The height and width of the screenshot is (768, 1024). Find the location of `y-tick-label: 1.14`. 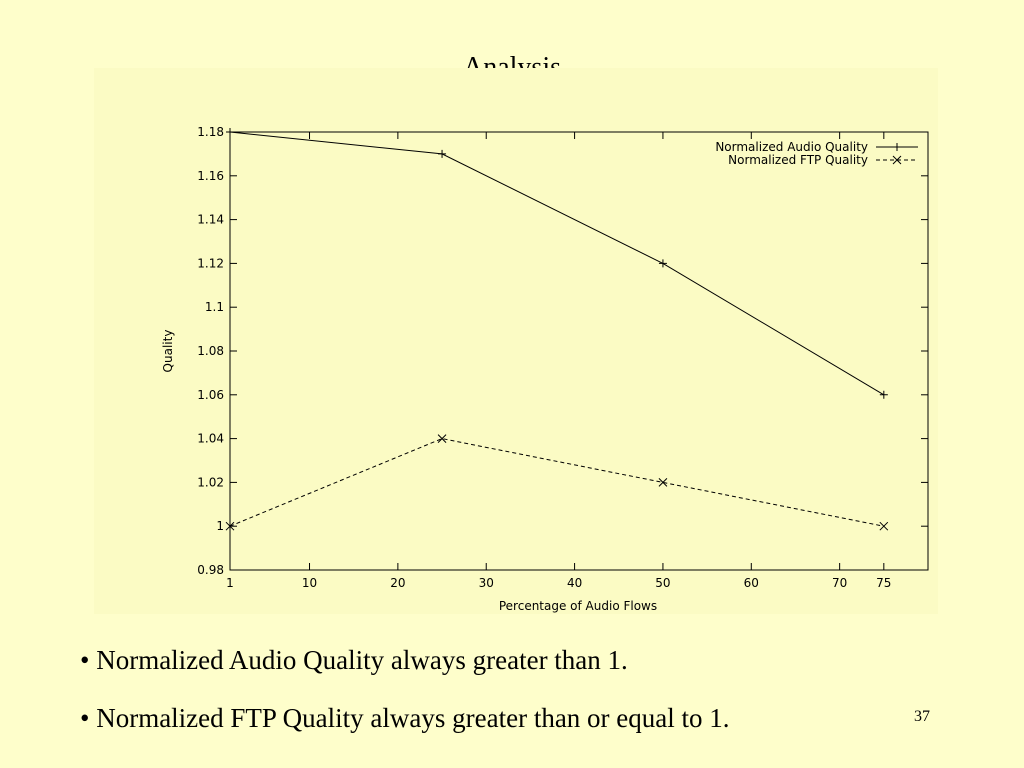

y-tick-label: 1.14 is located at coordinates (210, 220).